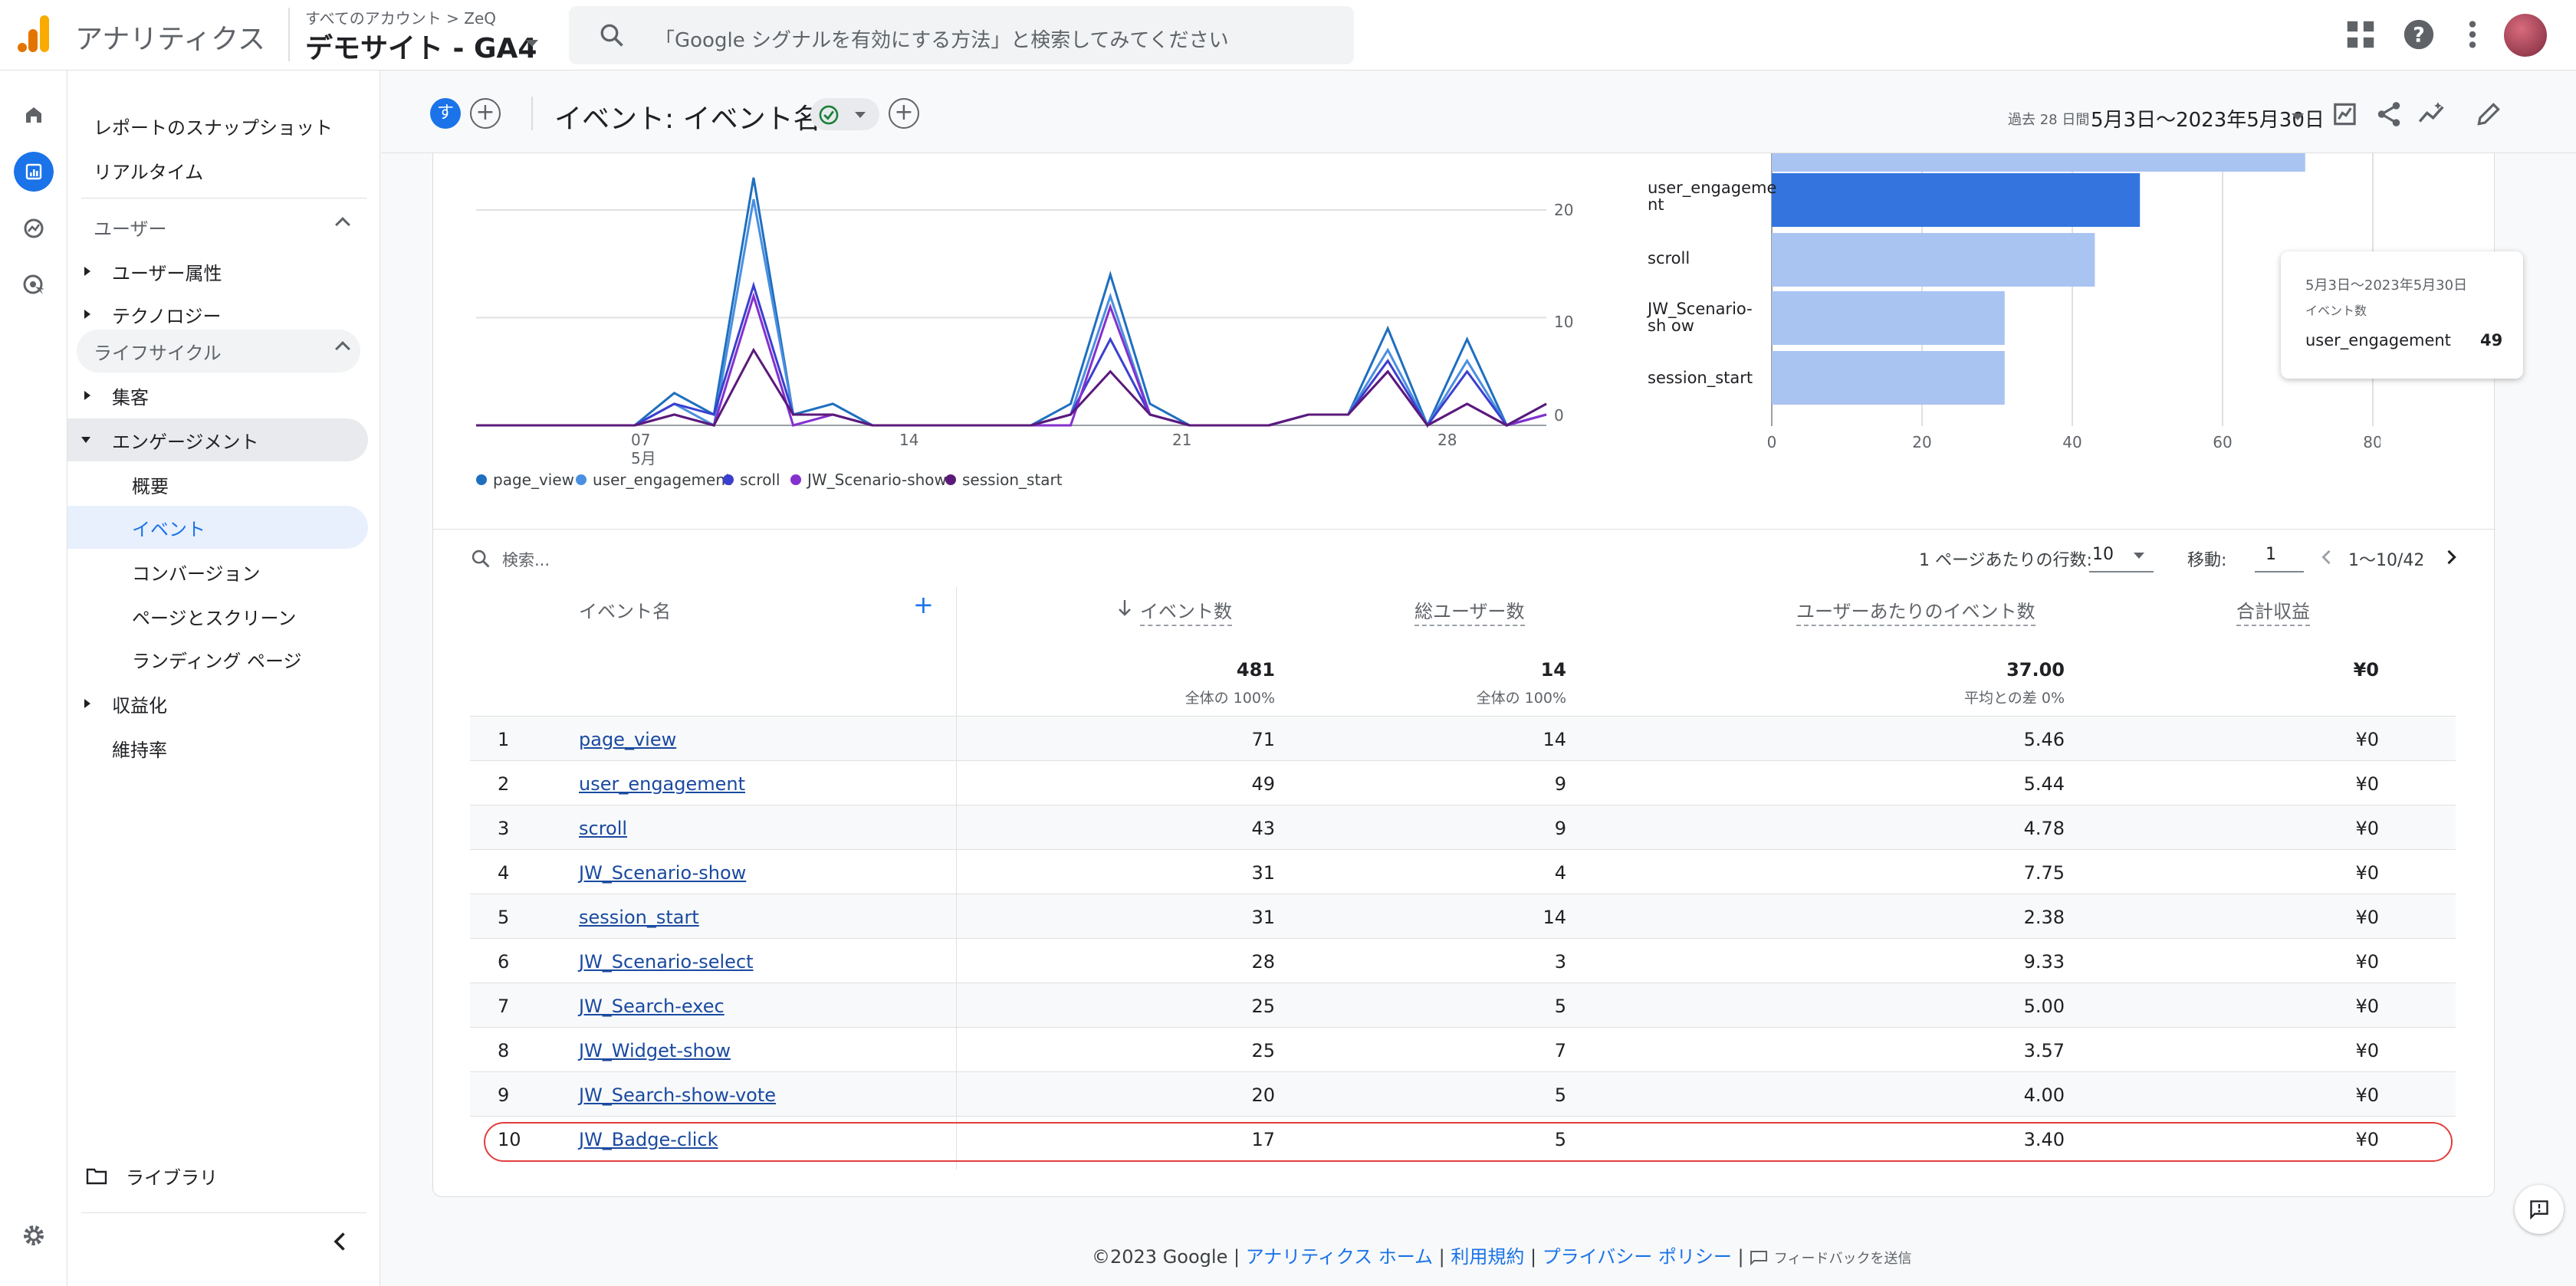 This screenshot has width=2576, height=1286. What do you see at coordinates (752, 480) in the screenshot?
I see `legend-item: scroll` at bounding box center [752, 480].